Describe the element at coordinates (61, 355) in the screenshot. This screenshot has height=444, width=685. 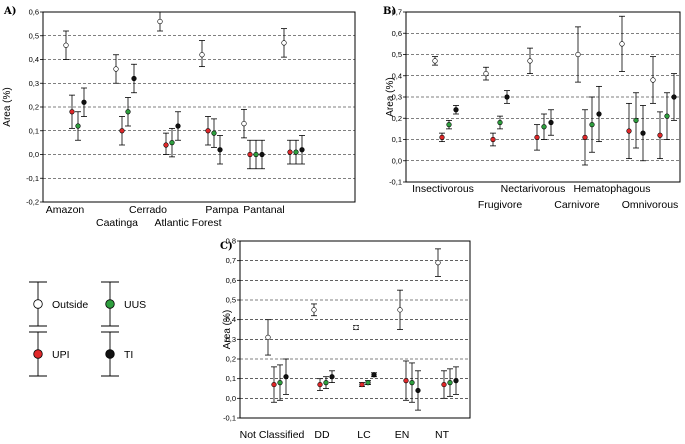
I see `legend-label: UPI` at that location.